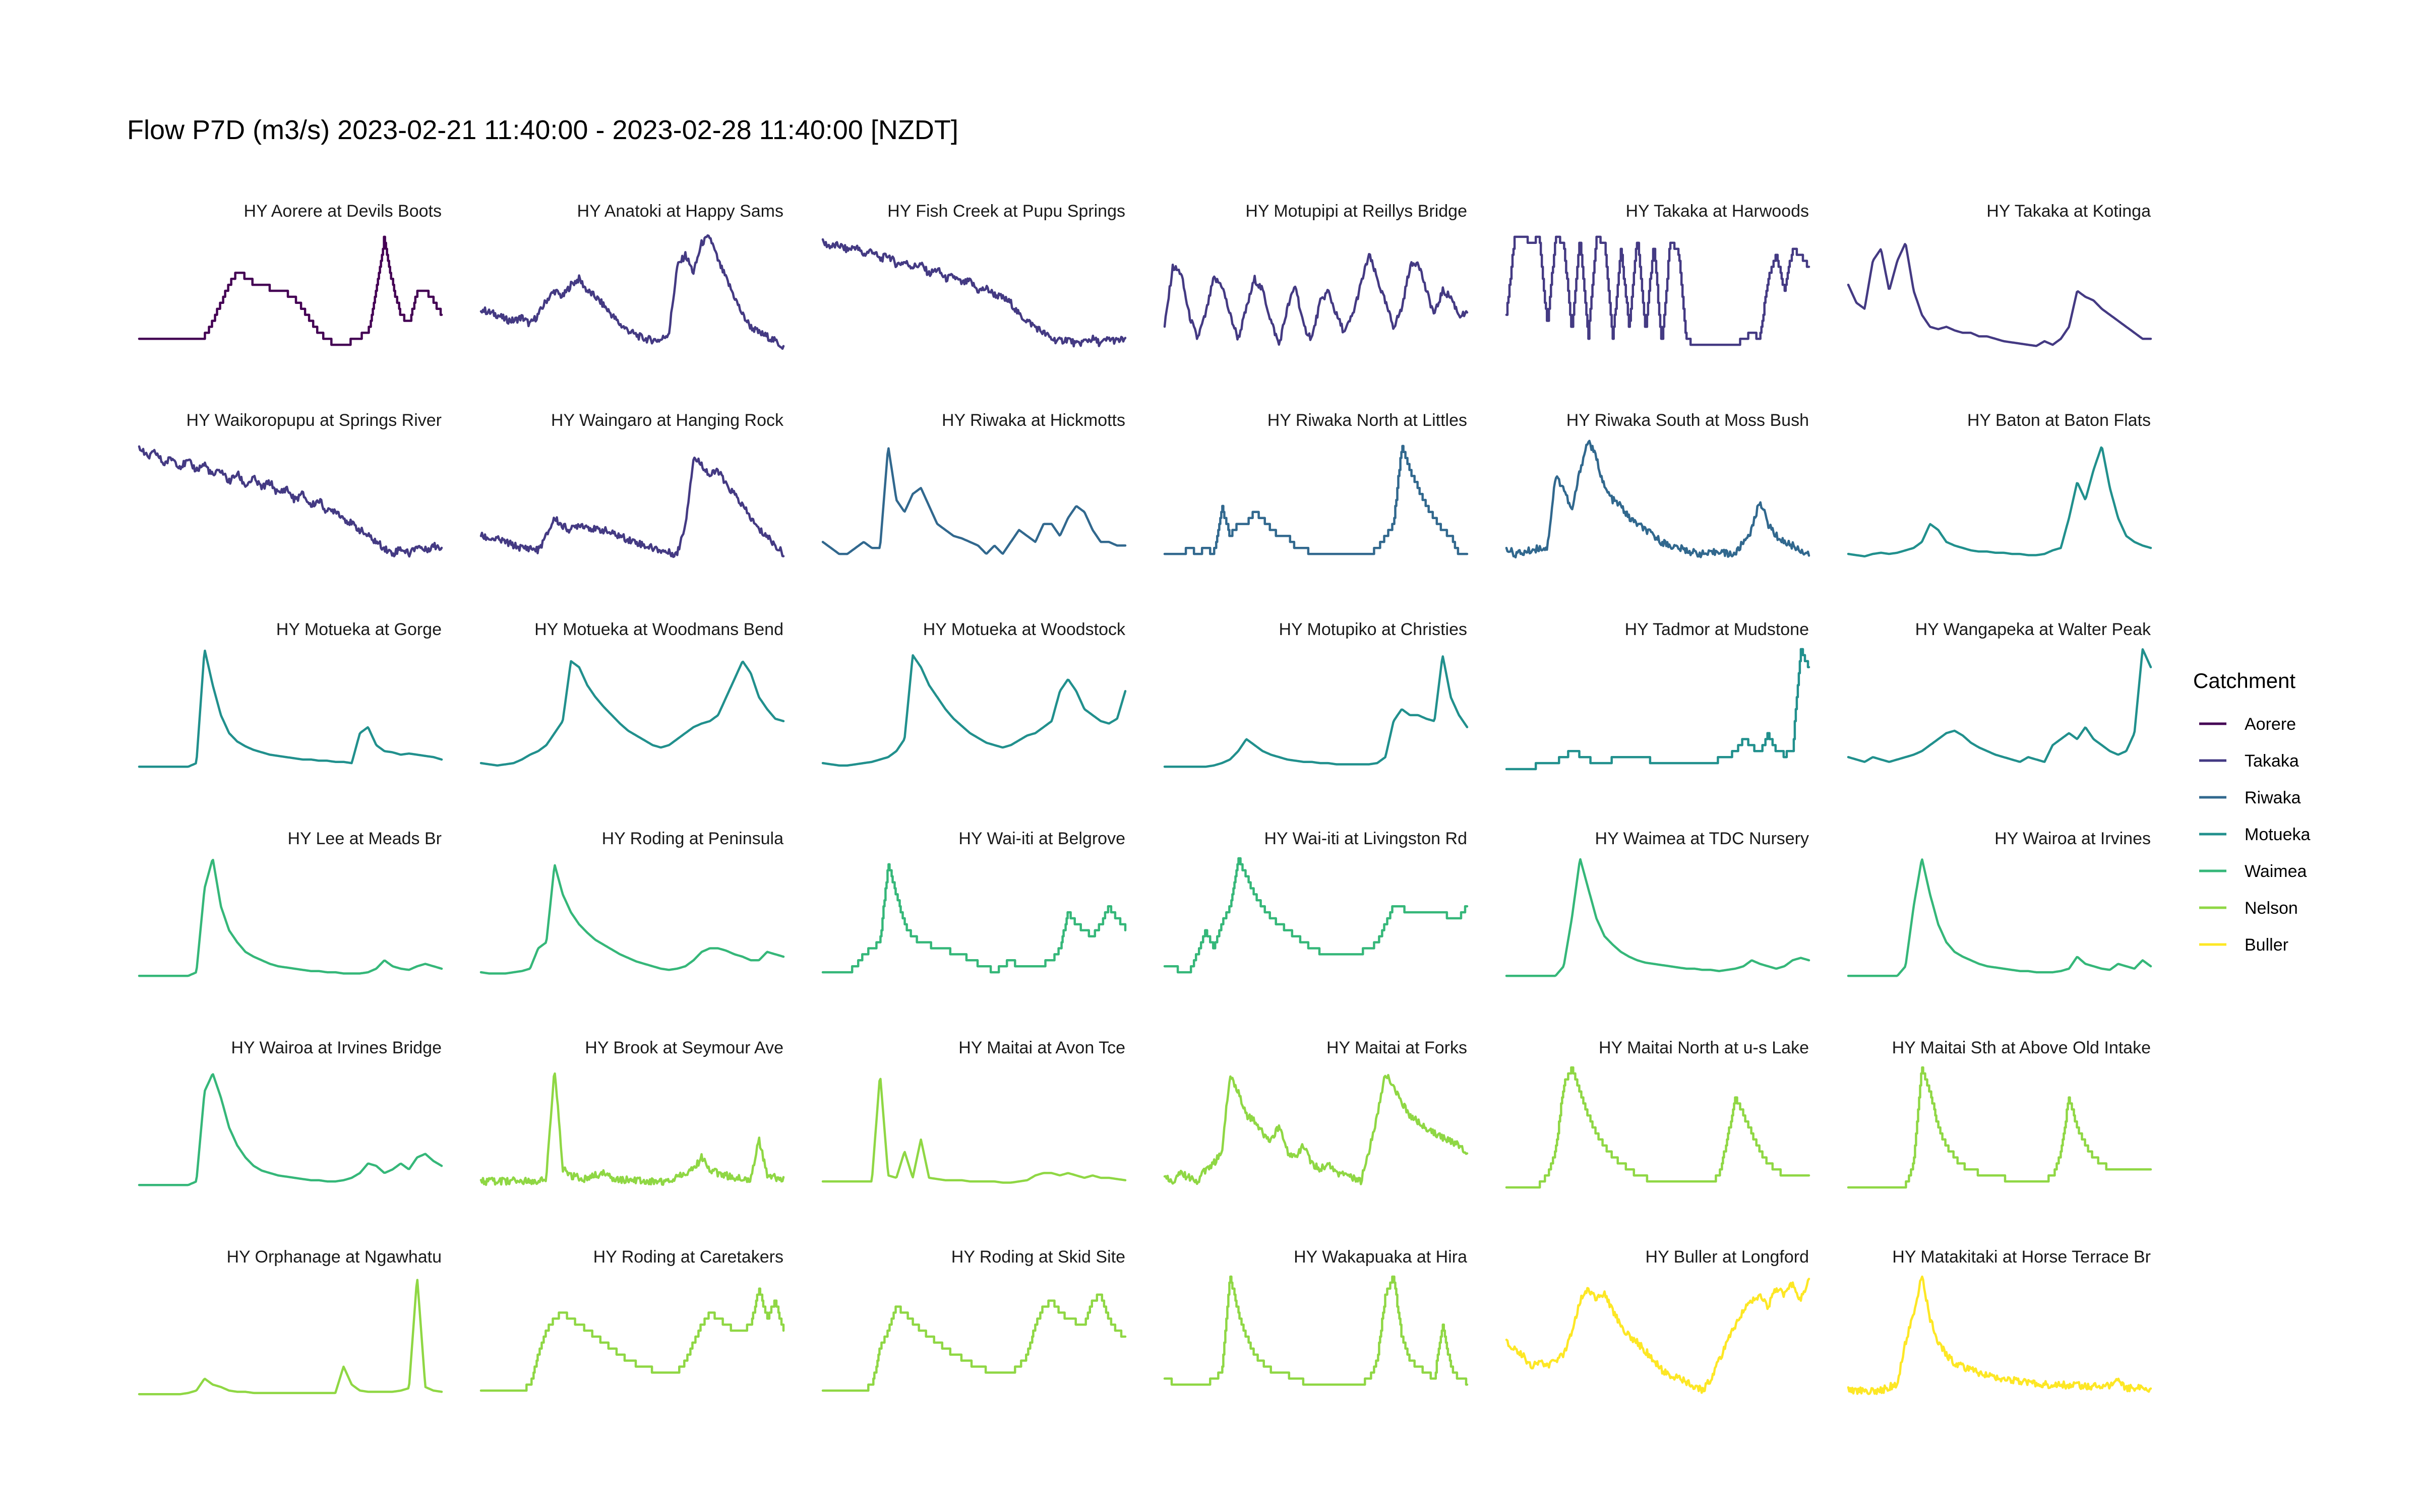 The image size is (2420, 1512). Describe the element at coordinates (2277, 834) in the screenshot. I see `legend-label: Motueka` at that location.